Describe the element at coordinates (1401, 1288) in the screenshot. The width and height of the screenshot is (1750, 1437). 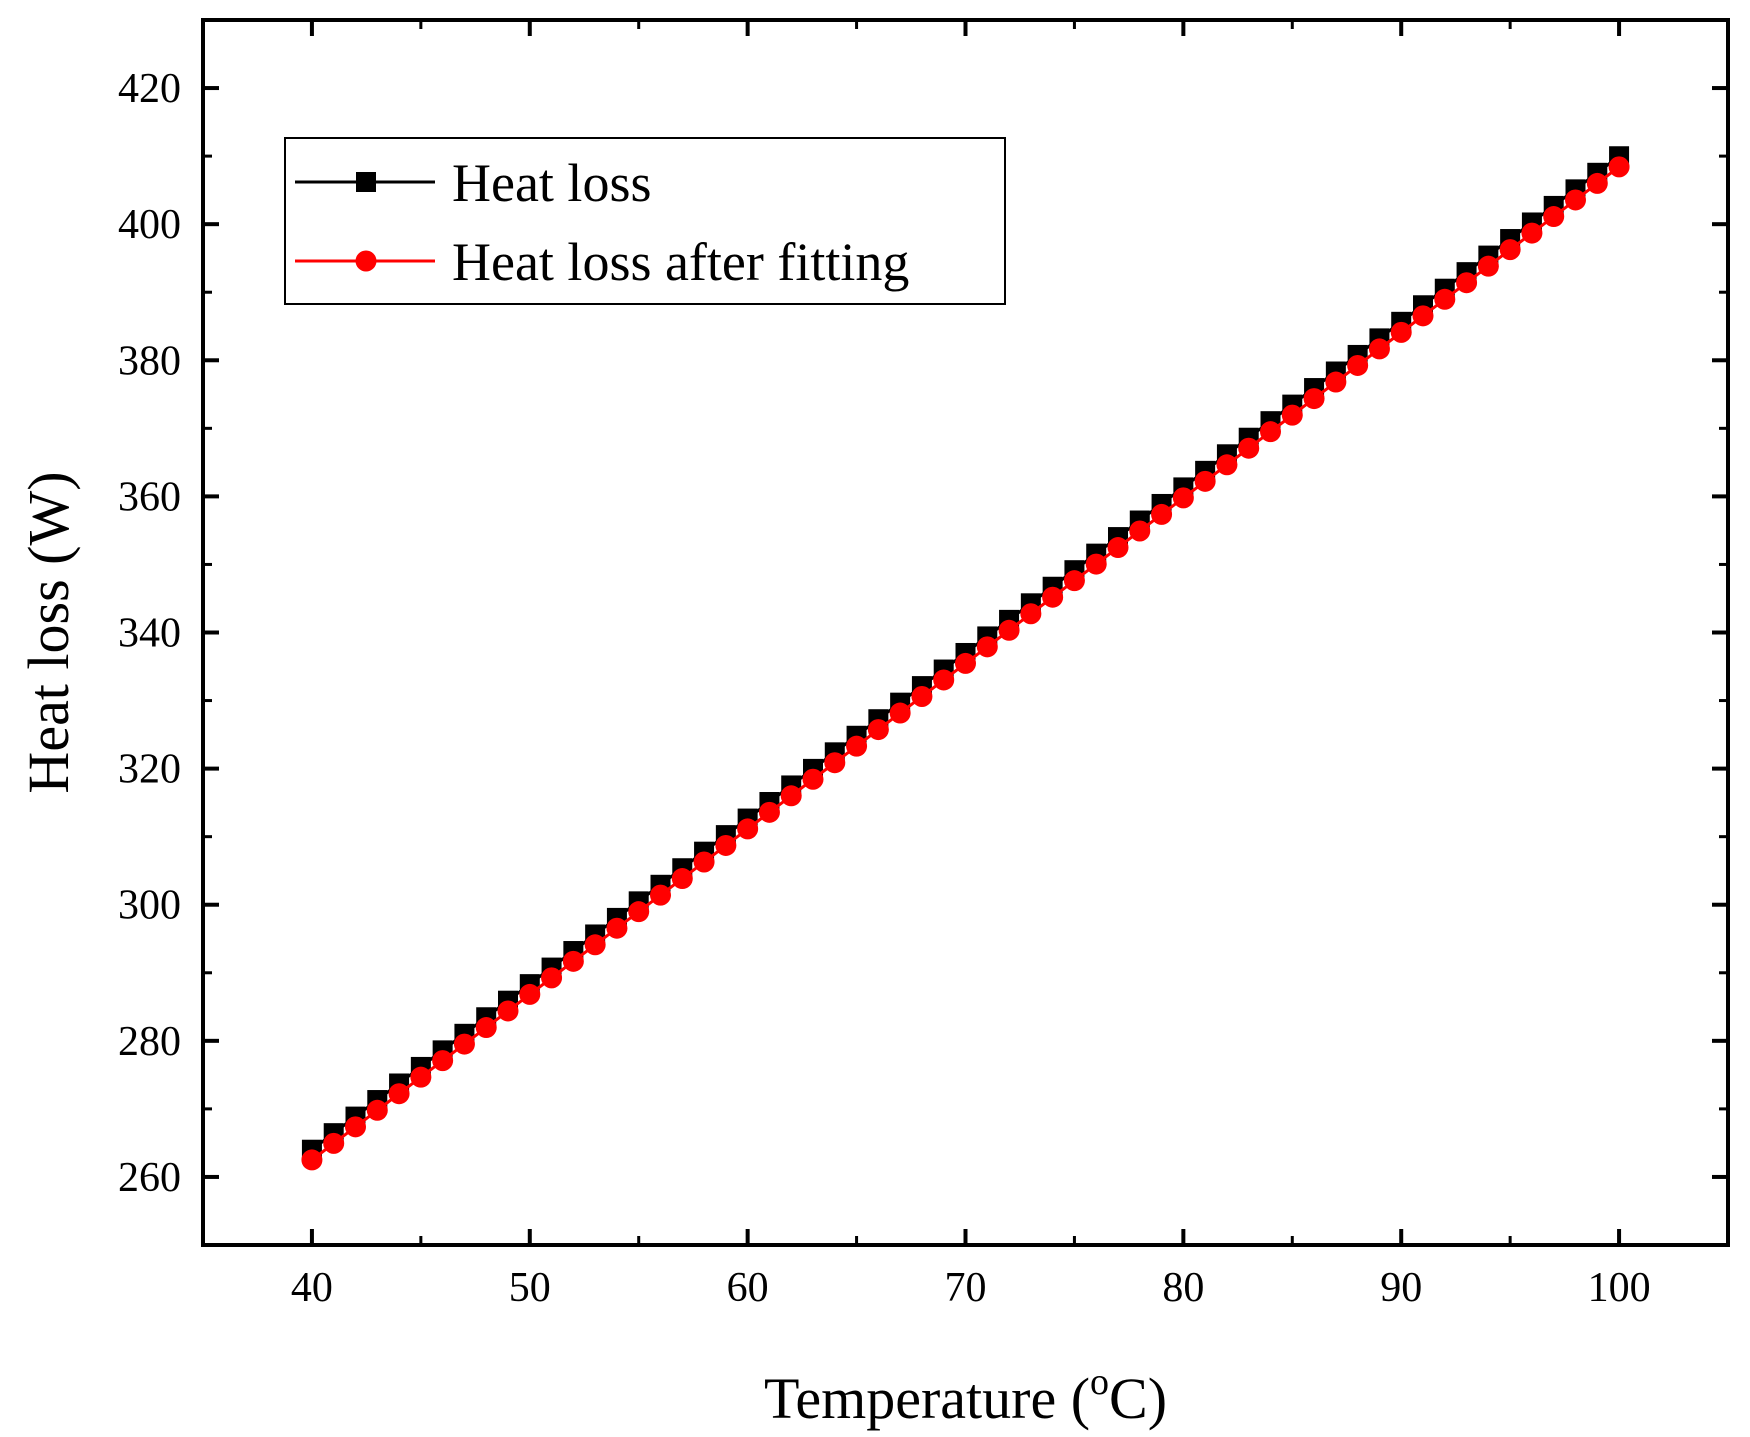
I see `x-tick-label: 90` at that location.